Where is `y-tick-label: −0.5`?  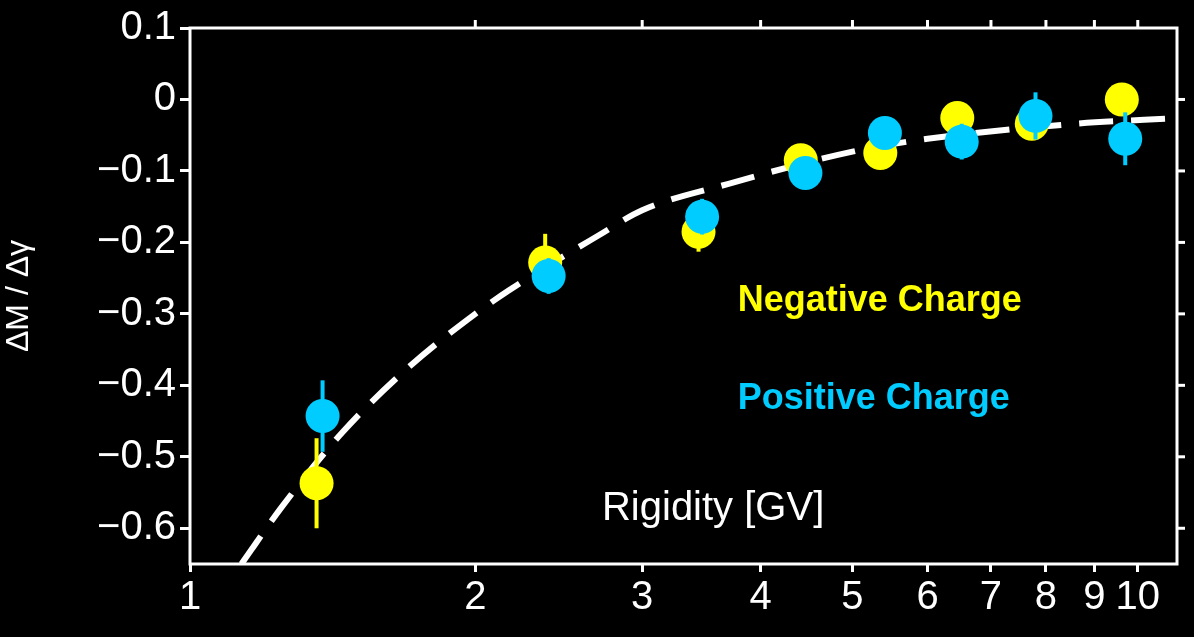 y-tick-label: −0.5 is located at coordinates (136, 453).